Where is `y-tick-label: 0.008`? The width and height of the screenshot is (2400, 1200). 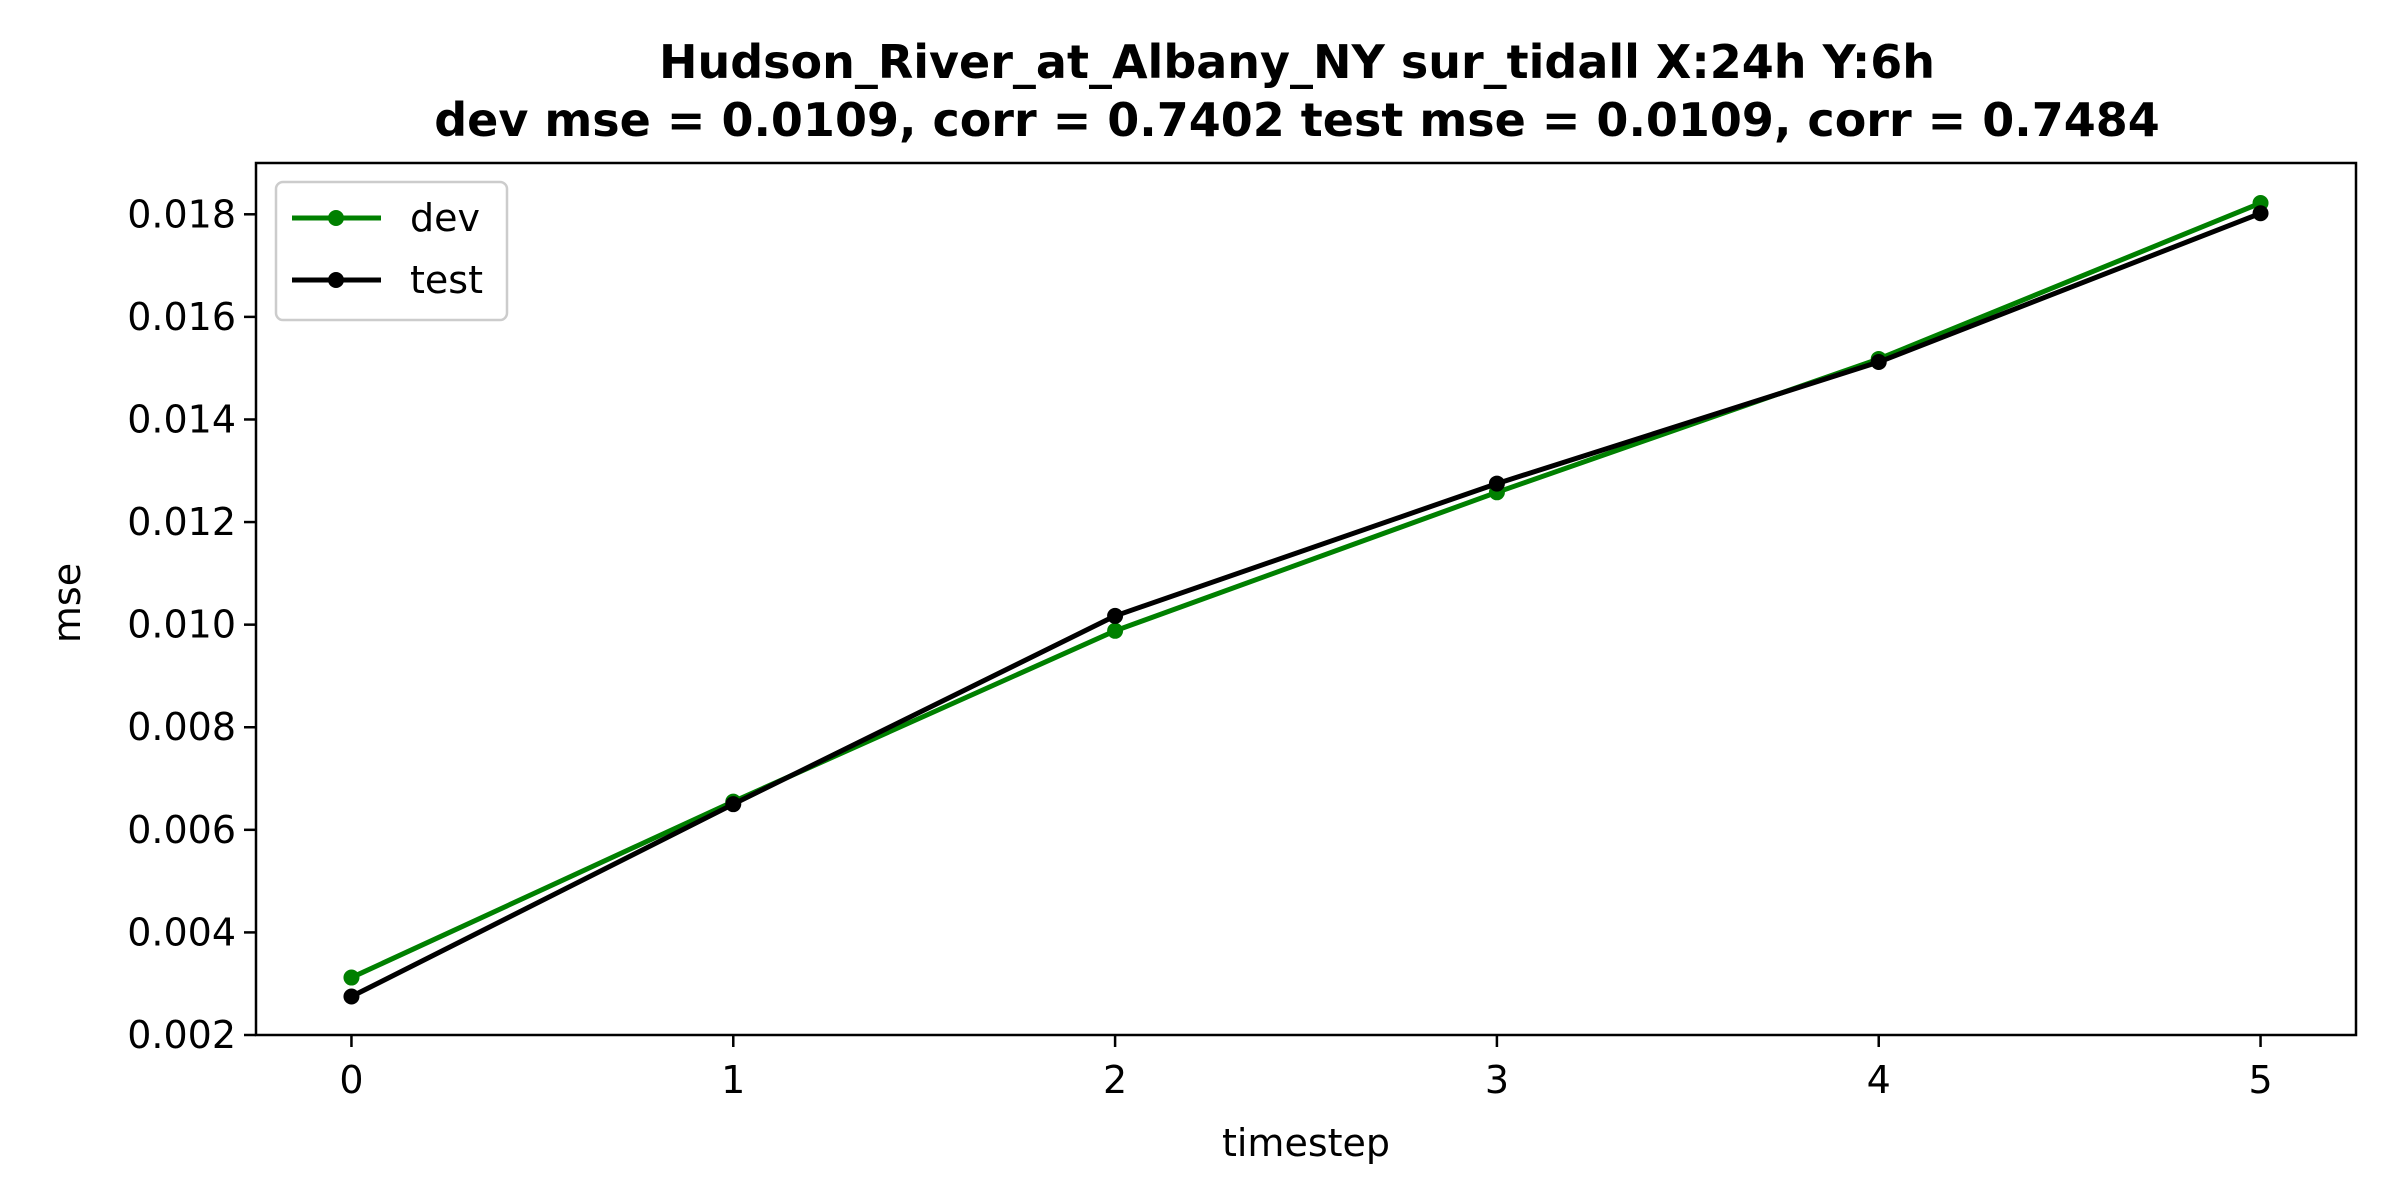
y-tick-label: 0.008 is located at coordinates (181, 727).